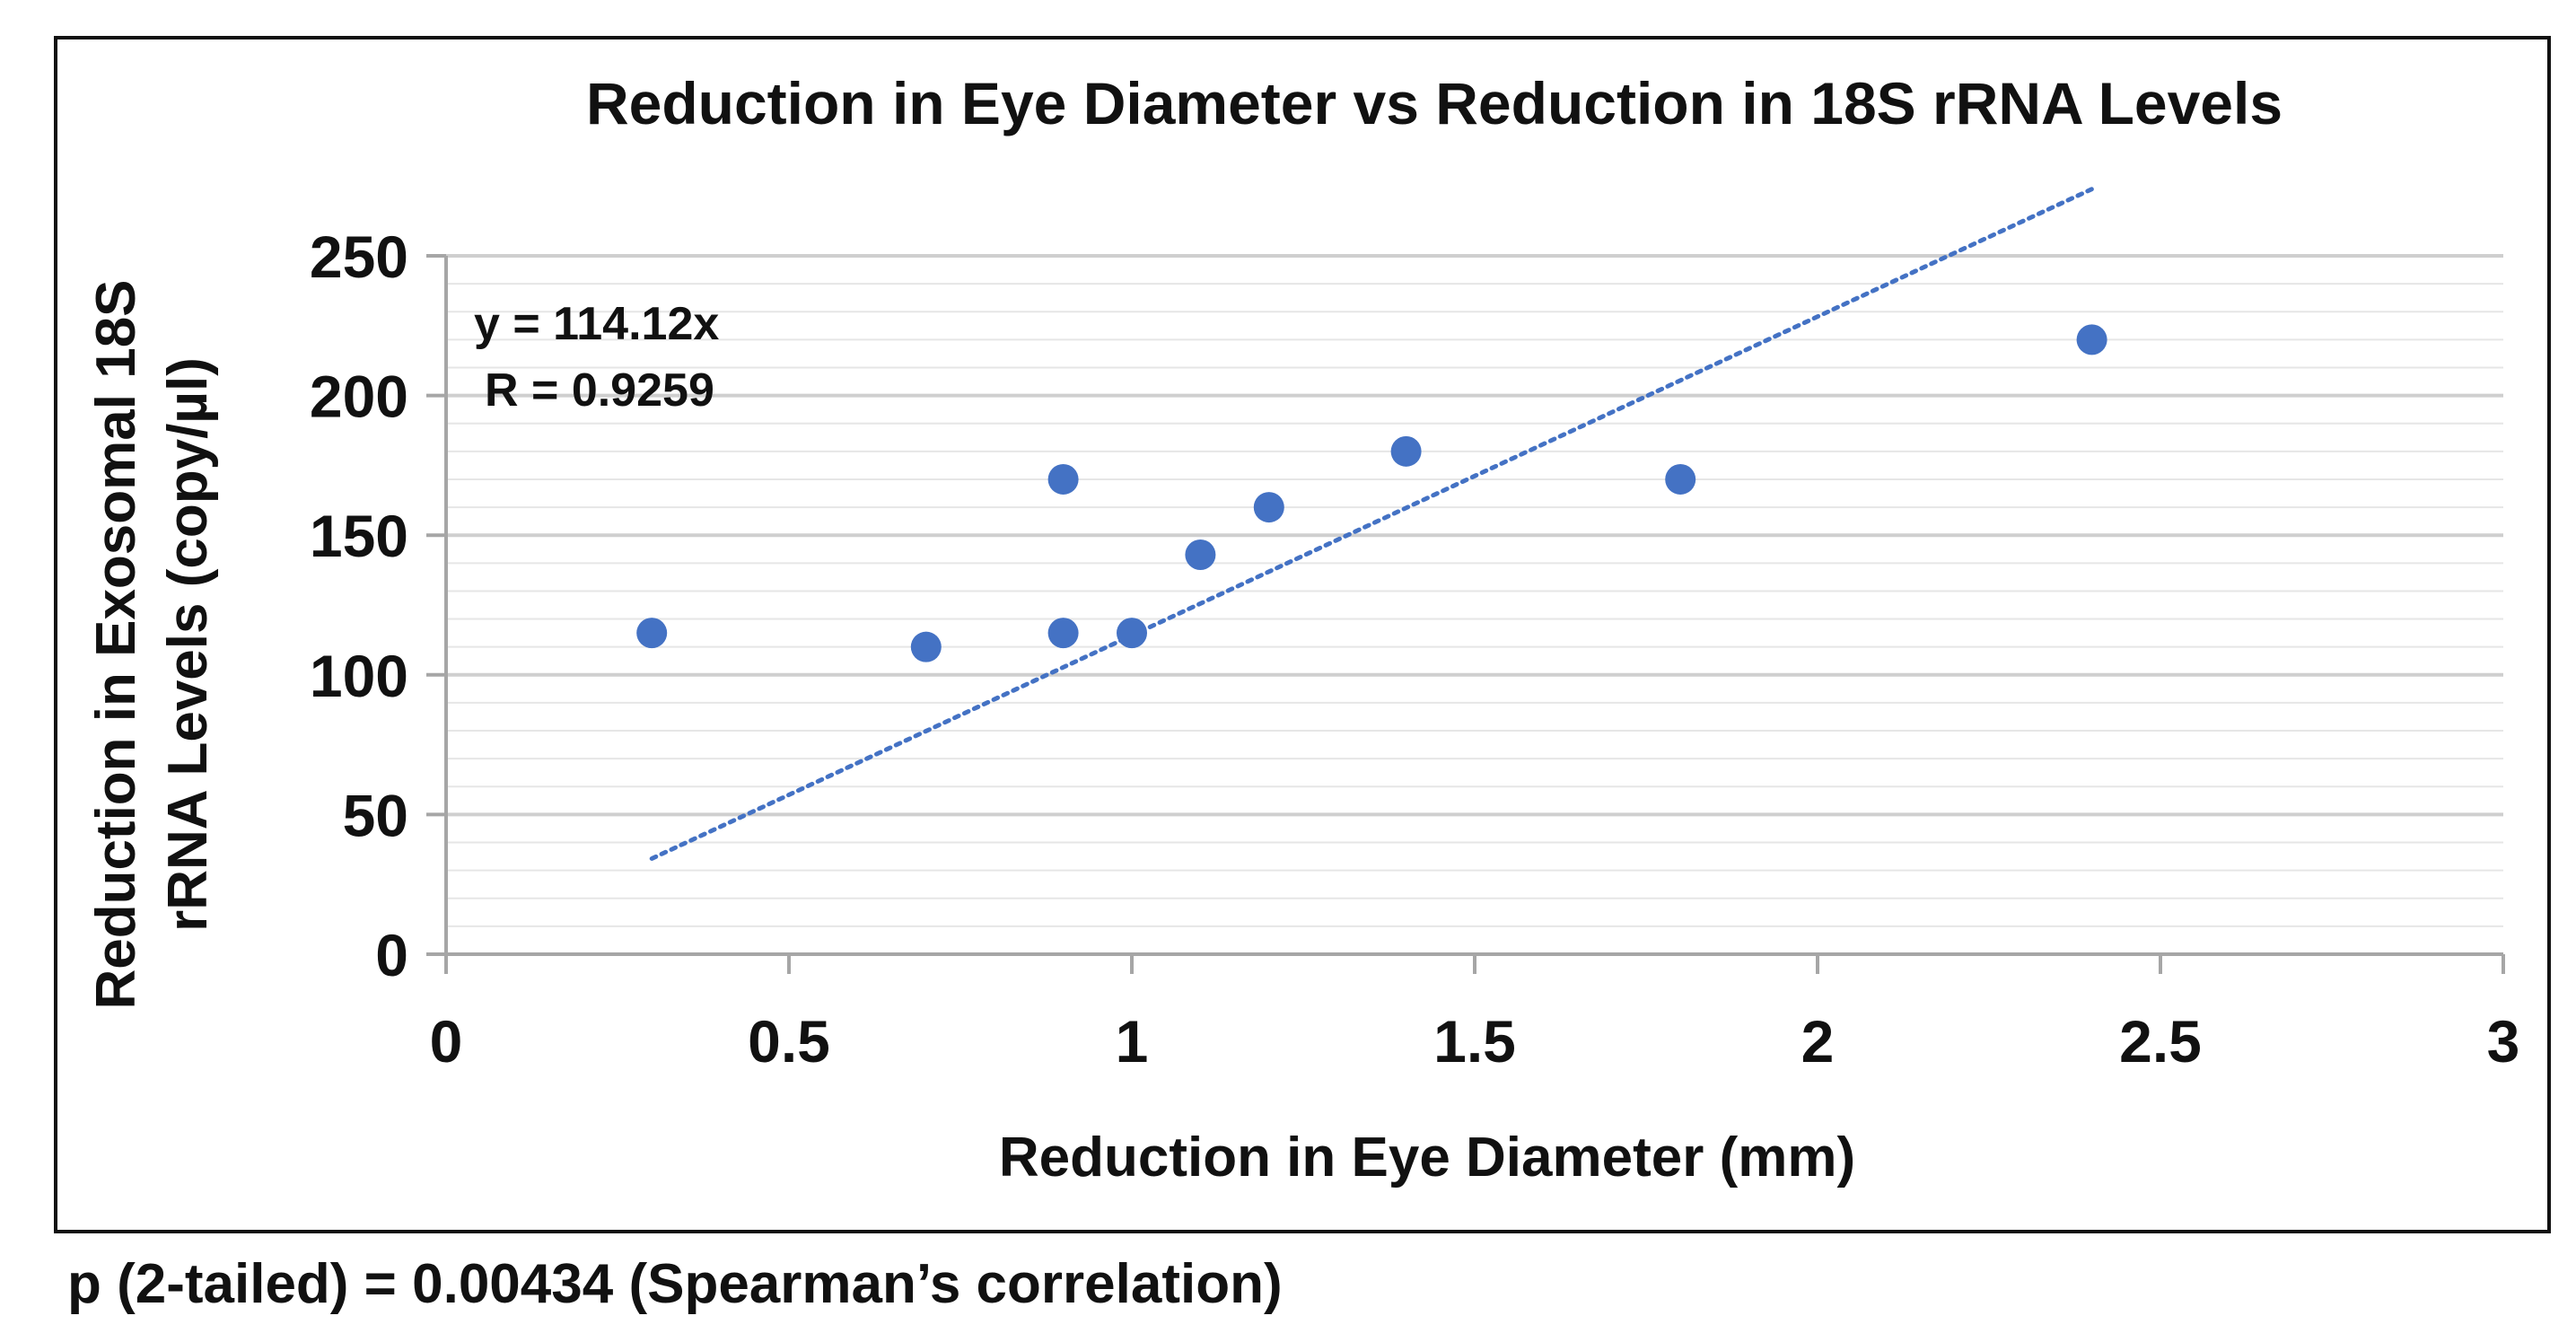  I want to click on y-tick-label: 100, so click(359, 676).